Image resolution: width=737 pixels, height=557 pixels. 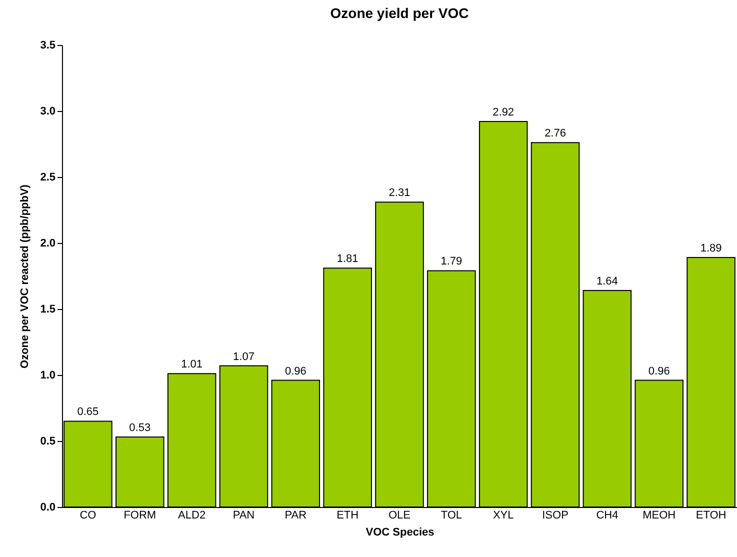 I want to click on x-tick-label: ALD2, so click(x=192, y=516).